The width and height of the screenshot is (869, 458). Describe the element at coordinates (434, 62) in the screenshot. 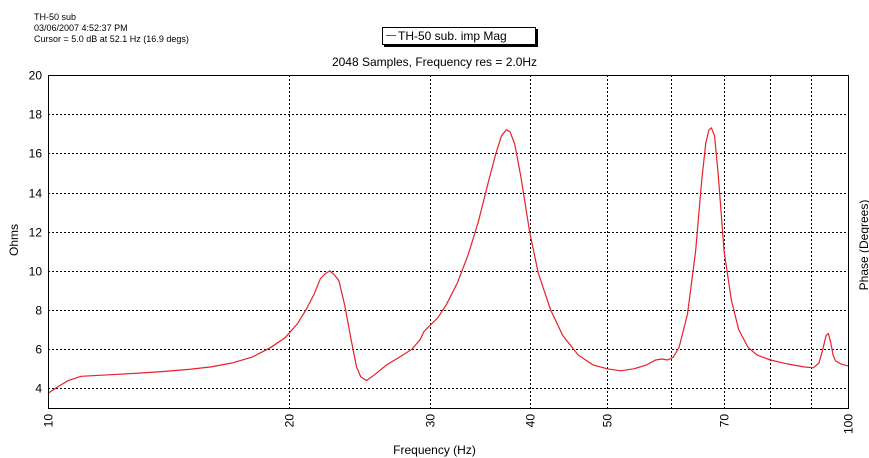

I see `chart-title: 2048 Samples, Frequency res = 2.0Hz` at that location.